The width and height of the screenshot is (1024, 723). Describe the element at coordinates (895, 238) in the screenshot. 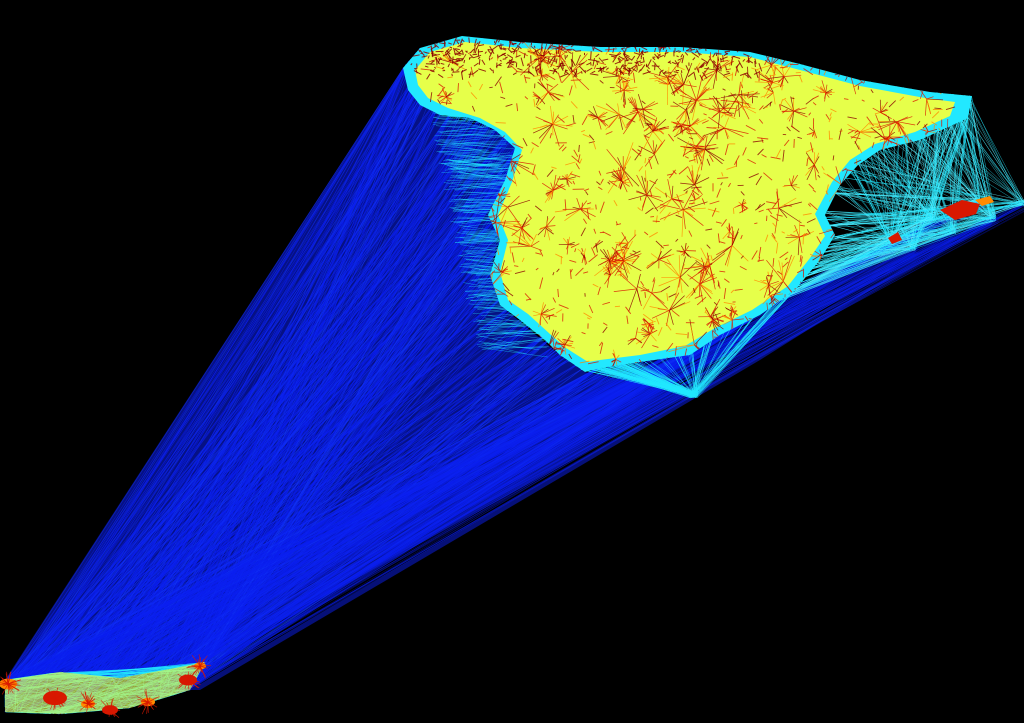

I see `ibiza-island` at that location.